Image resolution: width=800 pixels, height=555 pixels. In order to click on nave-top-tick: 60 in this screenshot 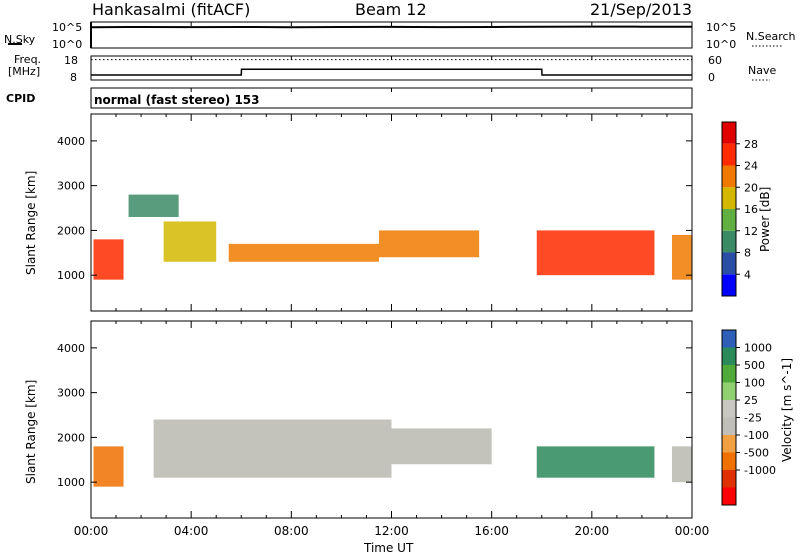, I will do `click(715, 60)`.